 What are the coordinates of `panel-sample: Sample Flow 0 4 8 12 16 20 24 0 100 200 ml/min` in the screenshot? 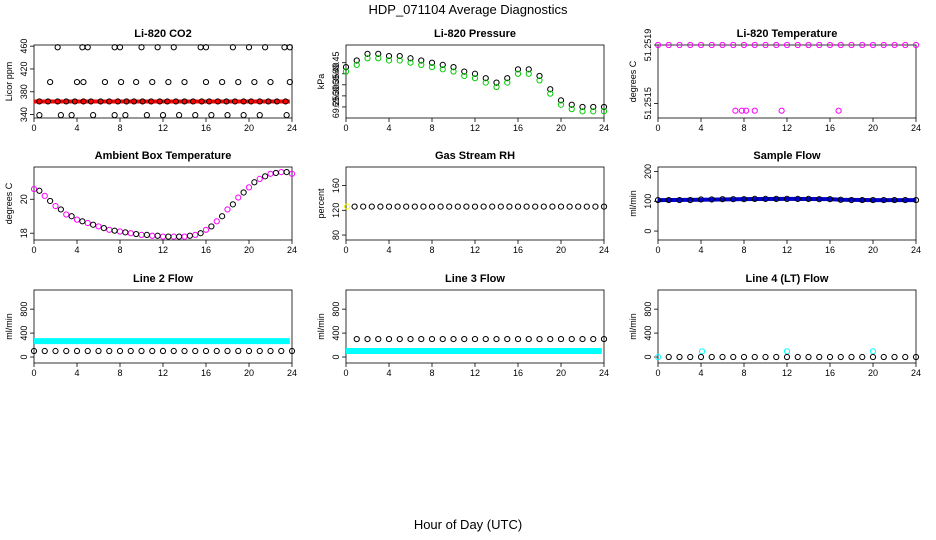 It's located at (774, 202).